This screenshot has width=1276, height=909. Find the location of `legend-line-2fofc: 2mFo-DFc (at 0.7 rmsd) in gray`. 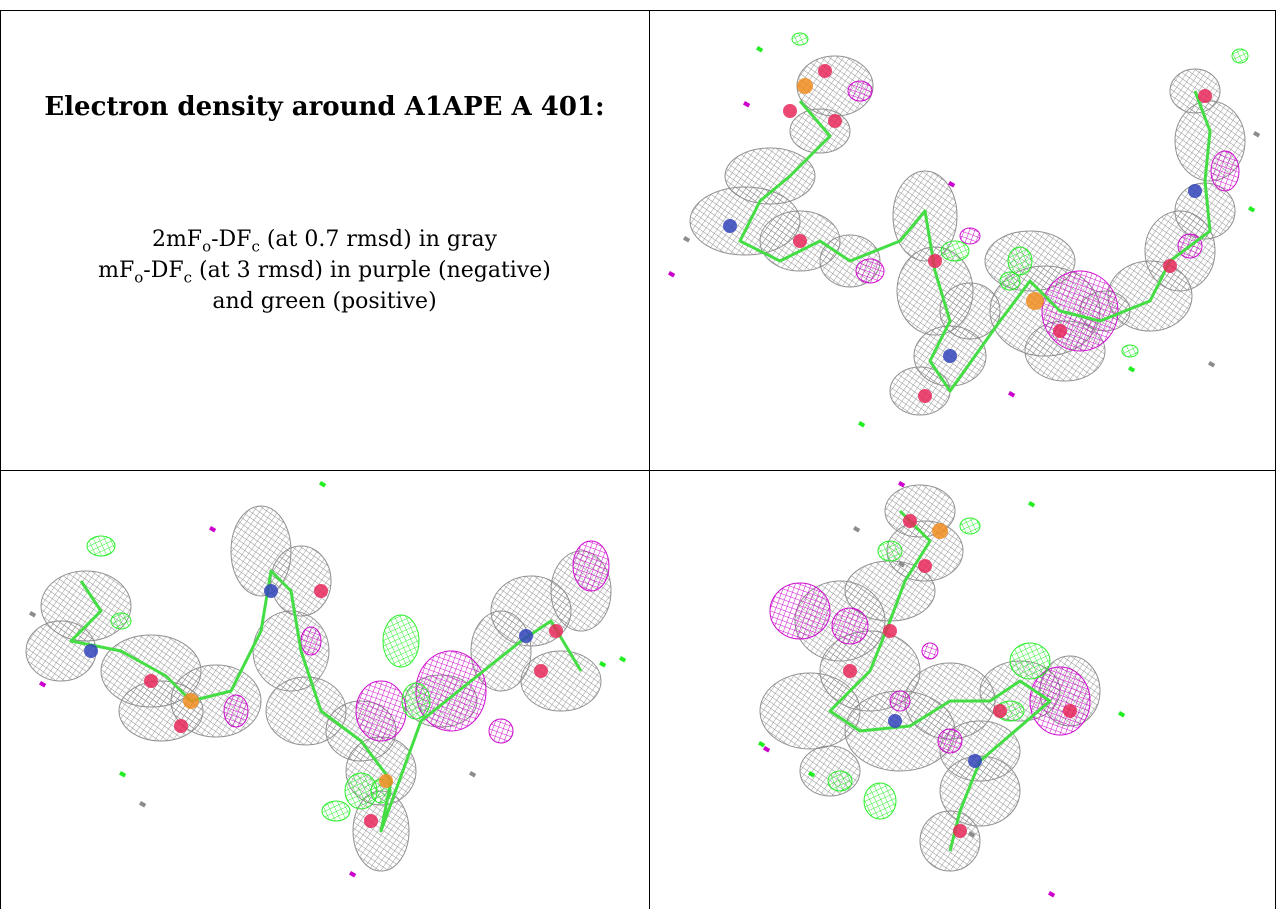

legend-line-2fofc: 2mFo-DFc (at 0.7 rmsd) in gray is located at coordinates (324, 239).